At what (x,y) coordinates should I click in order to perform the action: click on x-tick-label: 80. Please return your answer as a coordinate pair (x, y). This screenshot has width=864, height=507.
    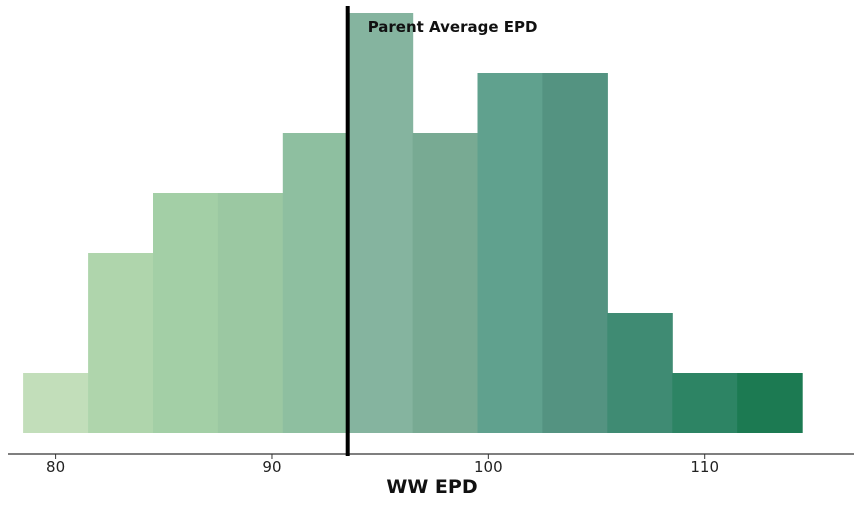
    Looking at the image, I should click on (55, 467).